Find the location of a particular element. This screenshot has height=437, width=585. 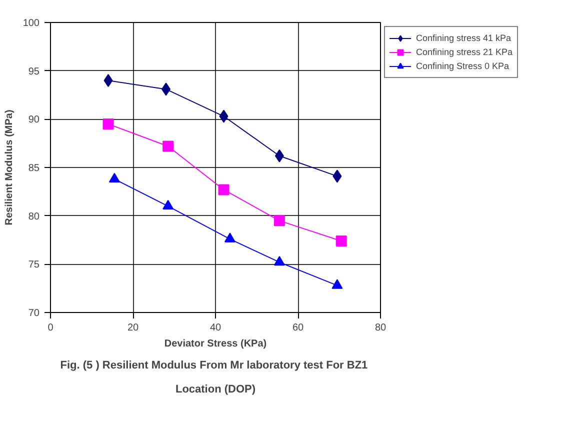

y-axis-title: Resilient Modulus (MPa) is located at coordinates (9, 168).